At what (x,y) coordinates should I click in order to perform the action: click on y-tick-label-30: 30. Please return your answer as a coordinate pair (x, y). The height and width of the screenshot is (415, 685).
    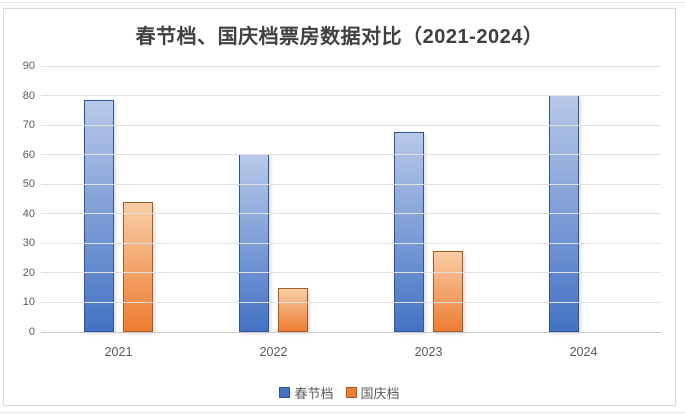
    Looking at the image, I should click on (28, 243).